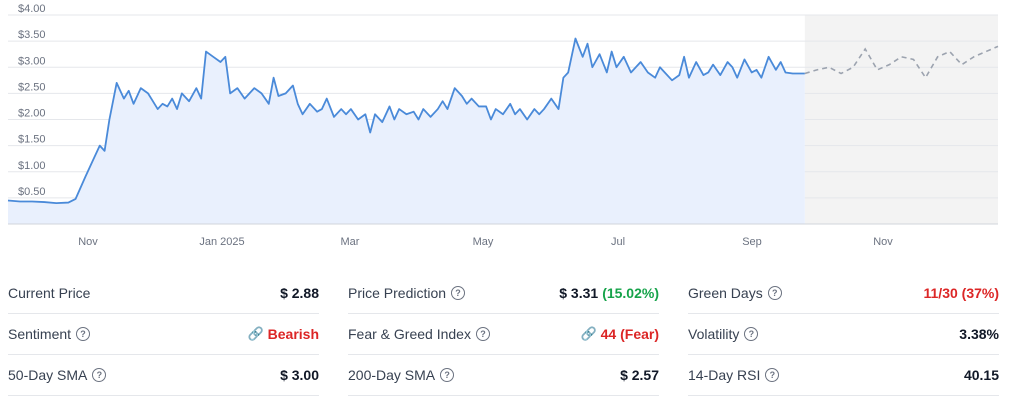  I want to click on stat-value: Bearish, so click(293, 334).